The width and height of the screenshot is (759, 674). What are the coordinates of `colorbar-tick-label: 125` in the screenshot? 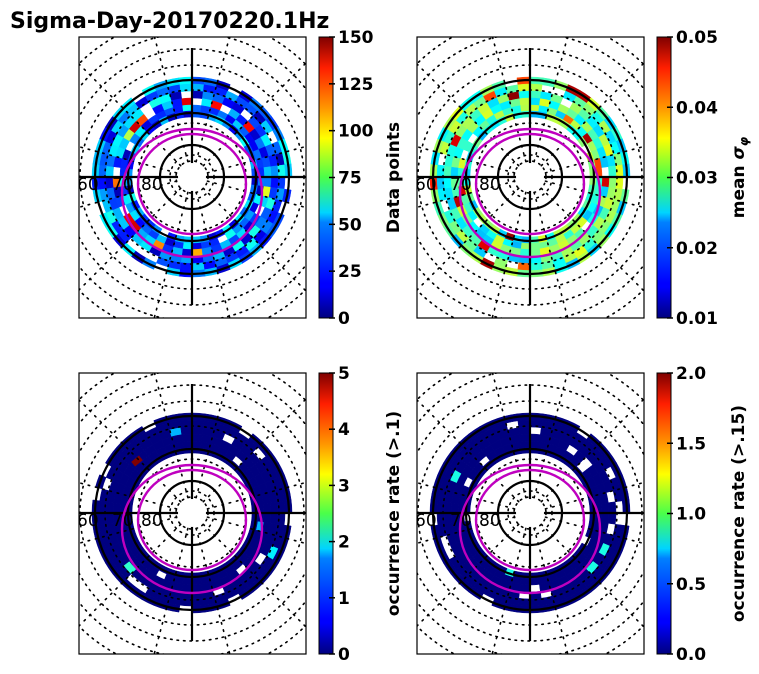 It's located at (356, 85).